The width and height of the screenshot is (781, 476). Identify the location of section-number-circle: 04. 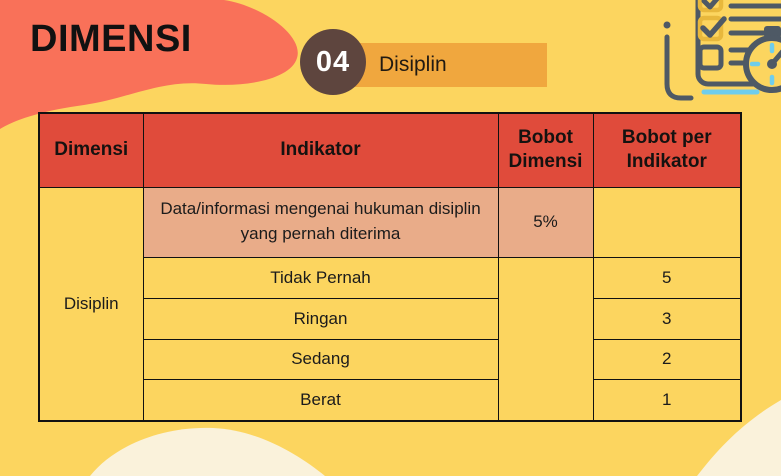
(333, 62).